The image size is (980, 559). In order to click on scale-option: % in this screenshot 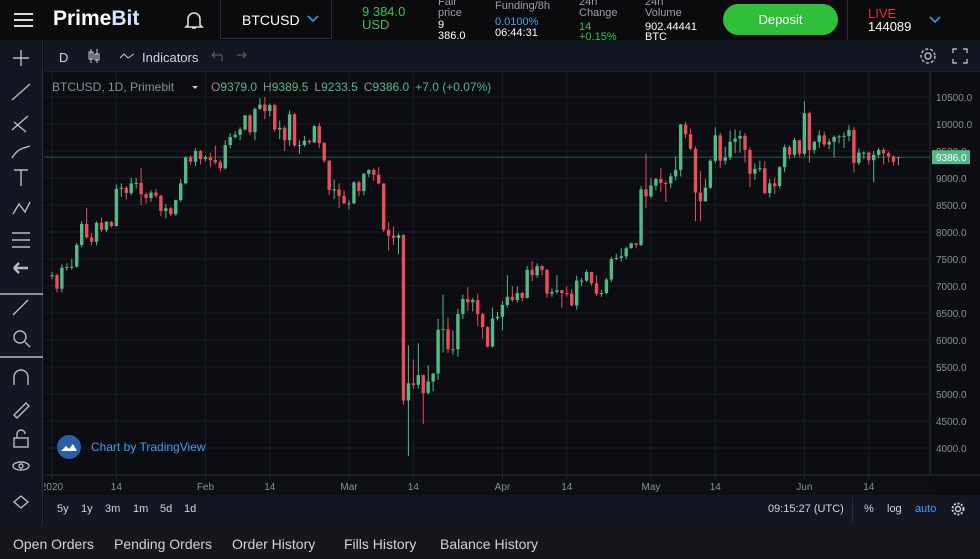, I will do `click(869, 509)`.